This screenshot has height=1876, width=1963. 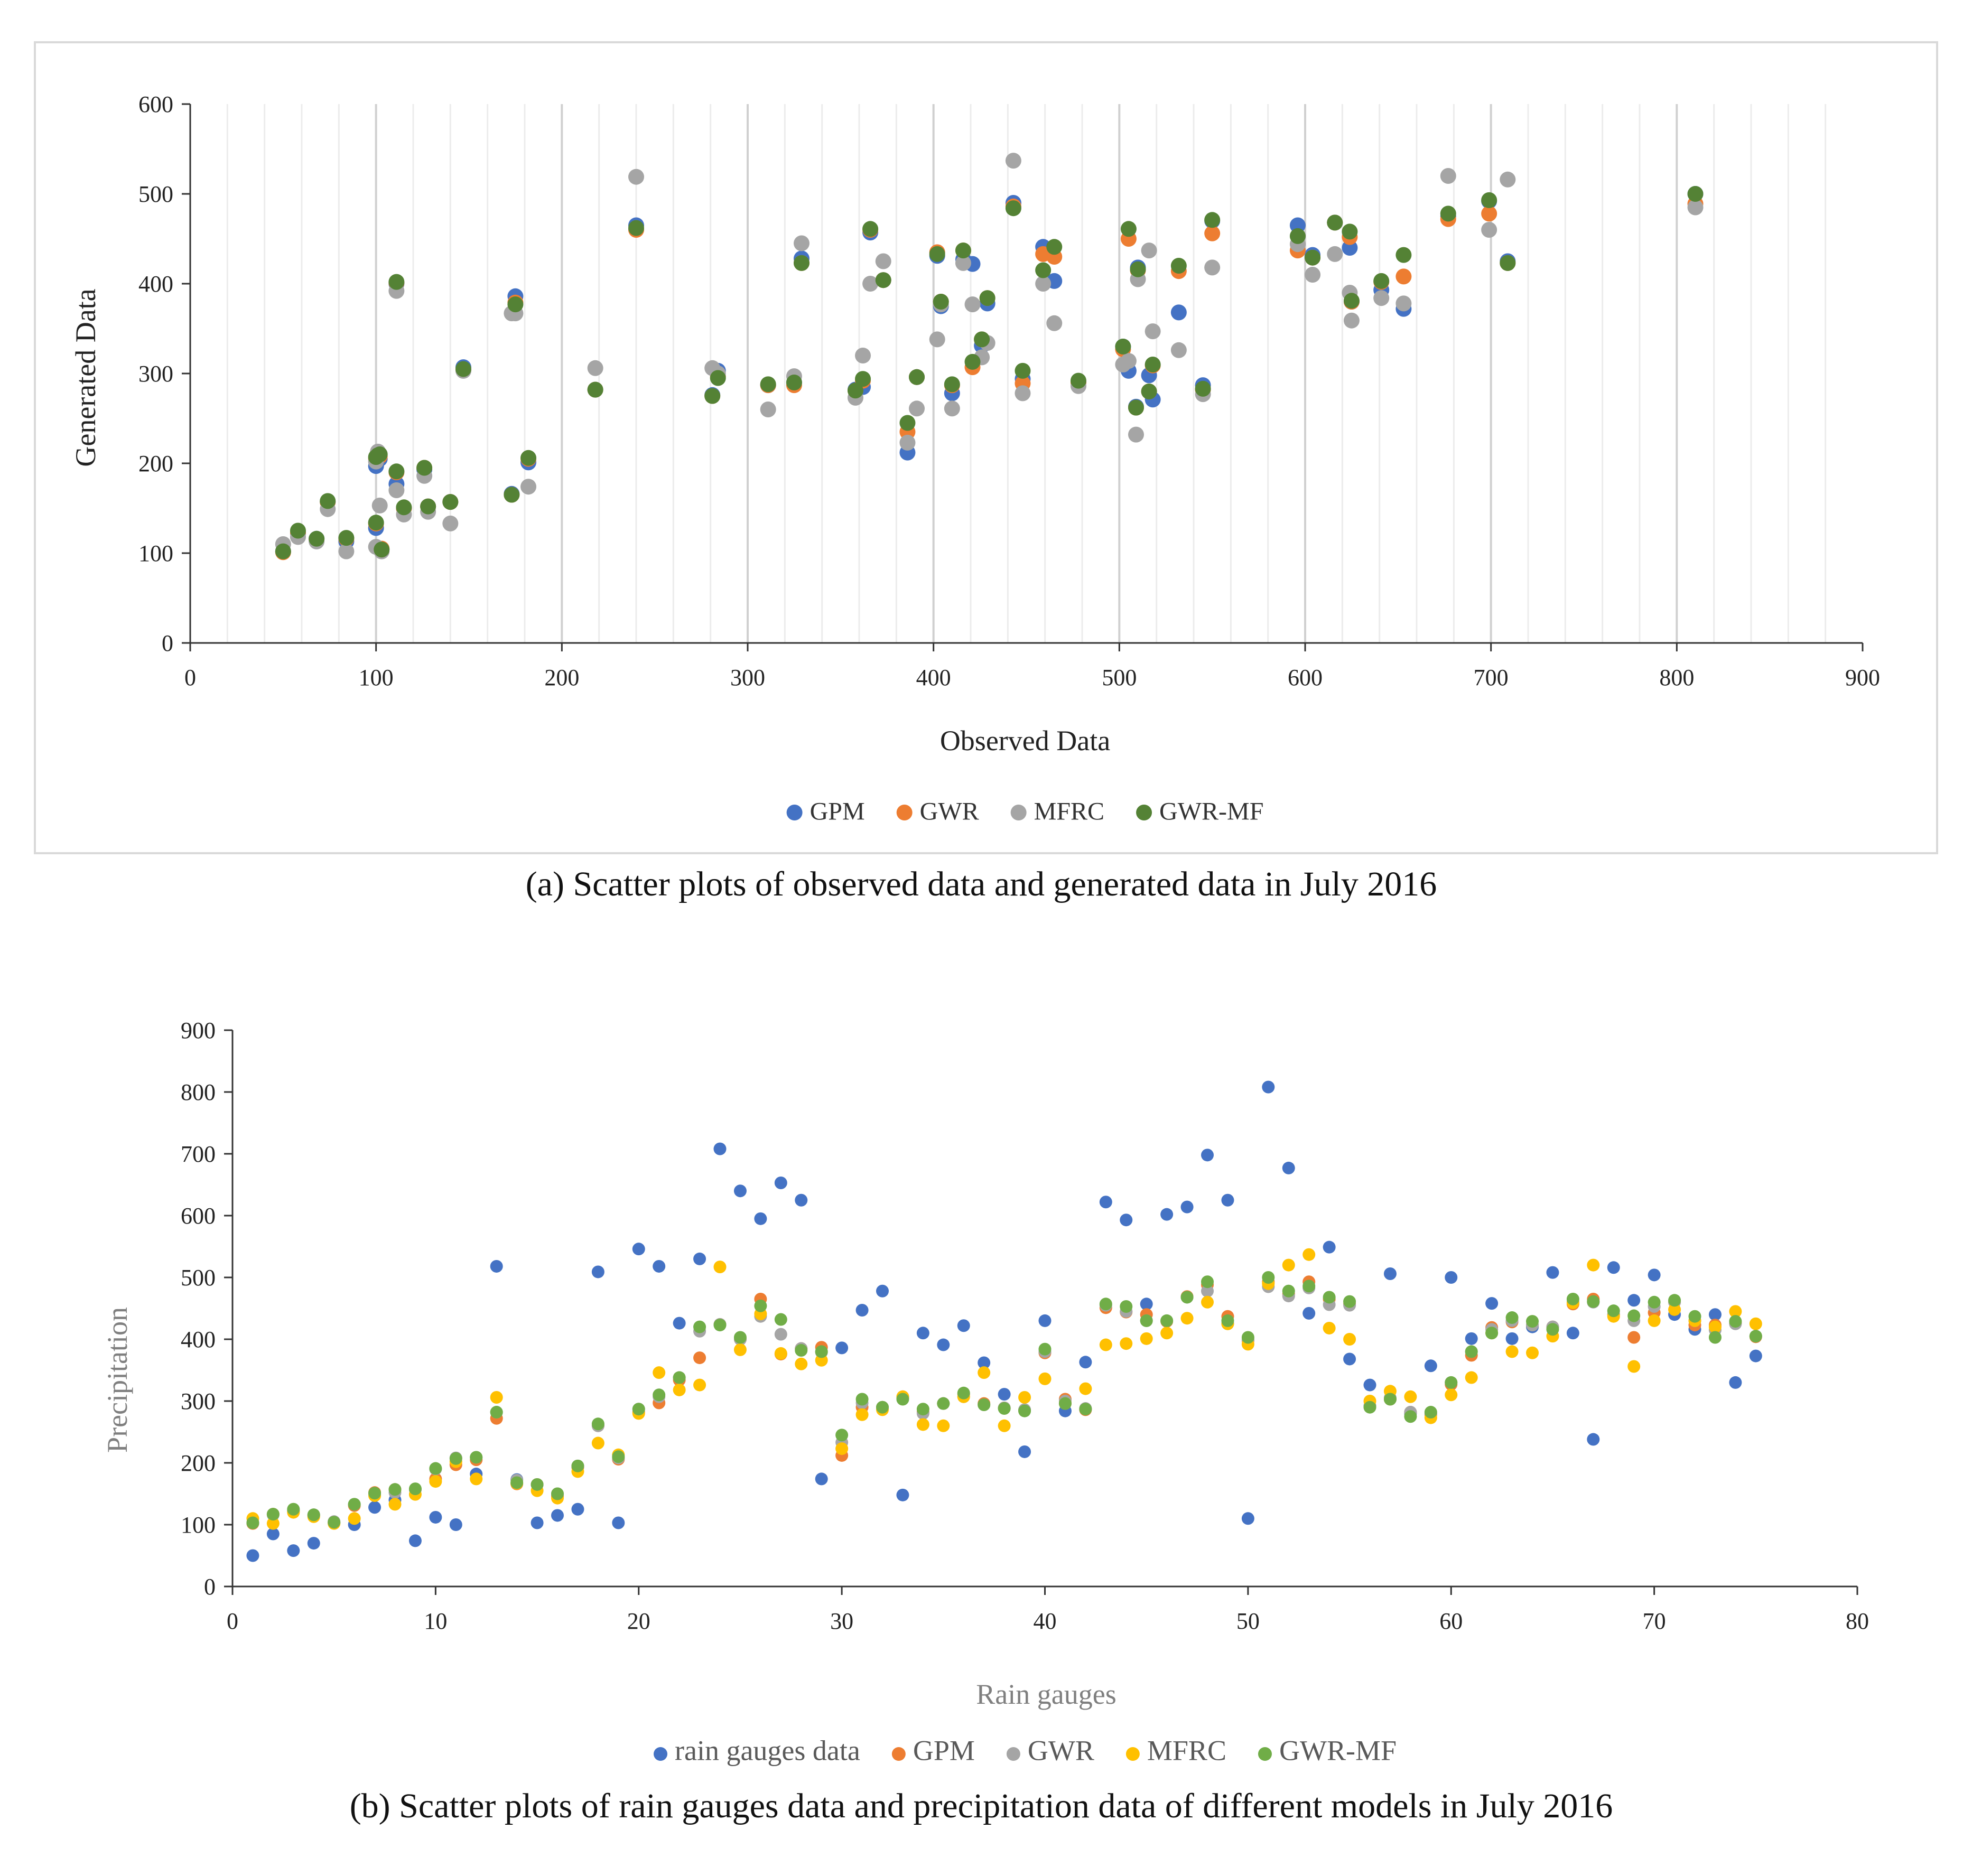 What do you see at coordinates (767, 1751) in the screenshot?
I see `legend-label: rain gauges data` at bounding box center [767, 1751].